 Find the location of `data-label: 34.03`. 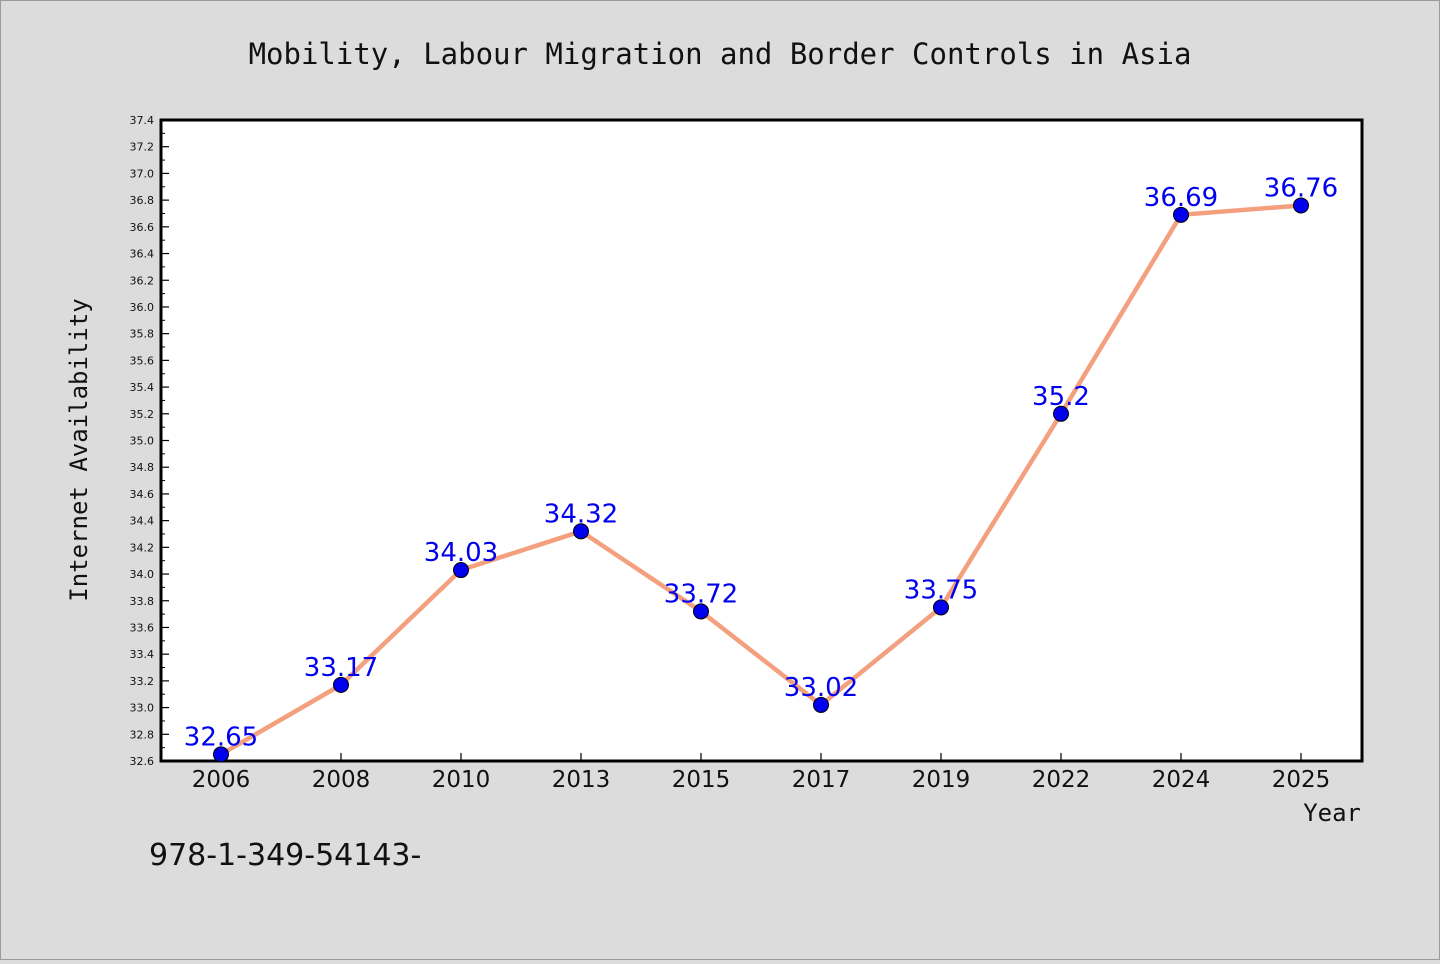

data-label: 34.03 is located at coordinates (461, 553).